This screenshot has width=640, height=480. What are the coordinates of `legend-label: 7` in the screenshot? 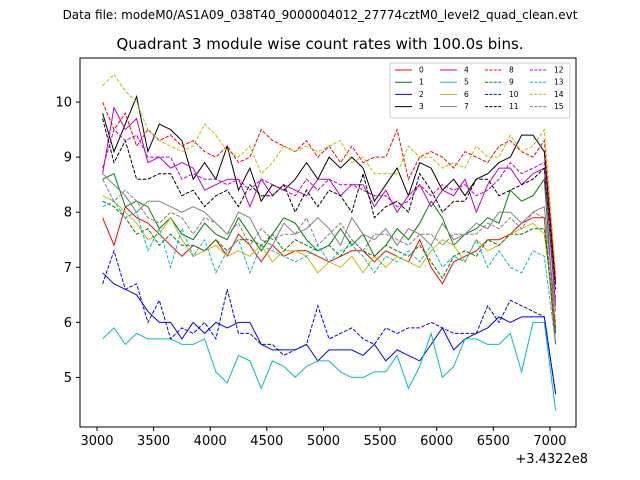 It's located at (466, 106).